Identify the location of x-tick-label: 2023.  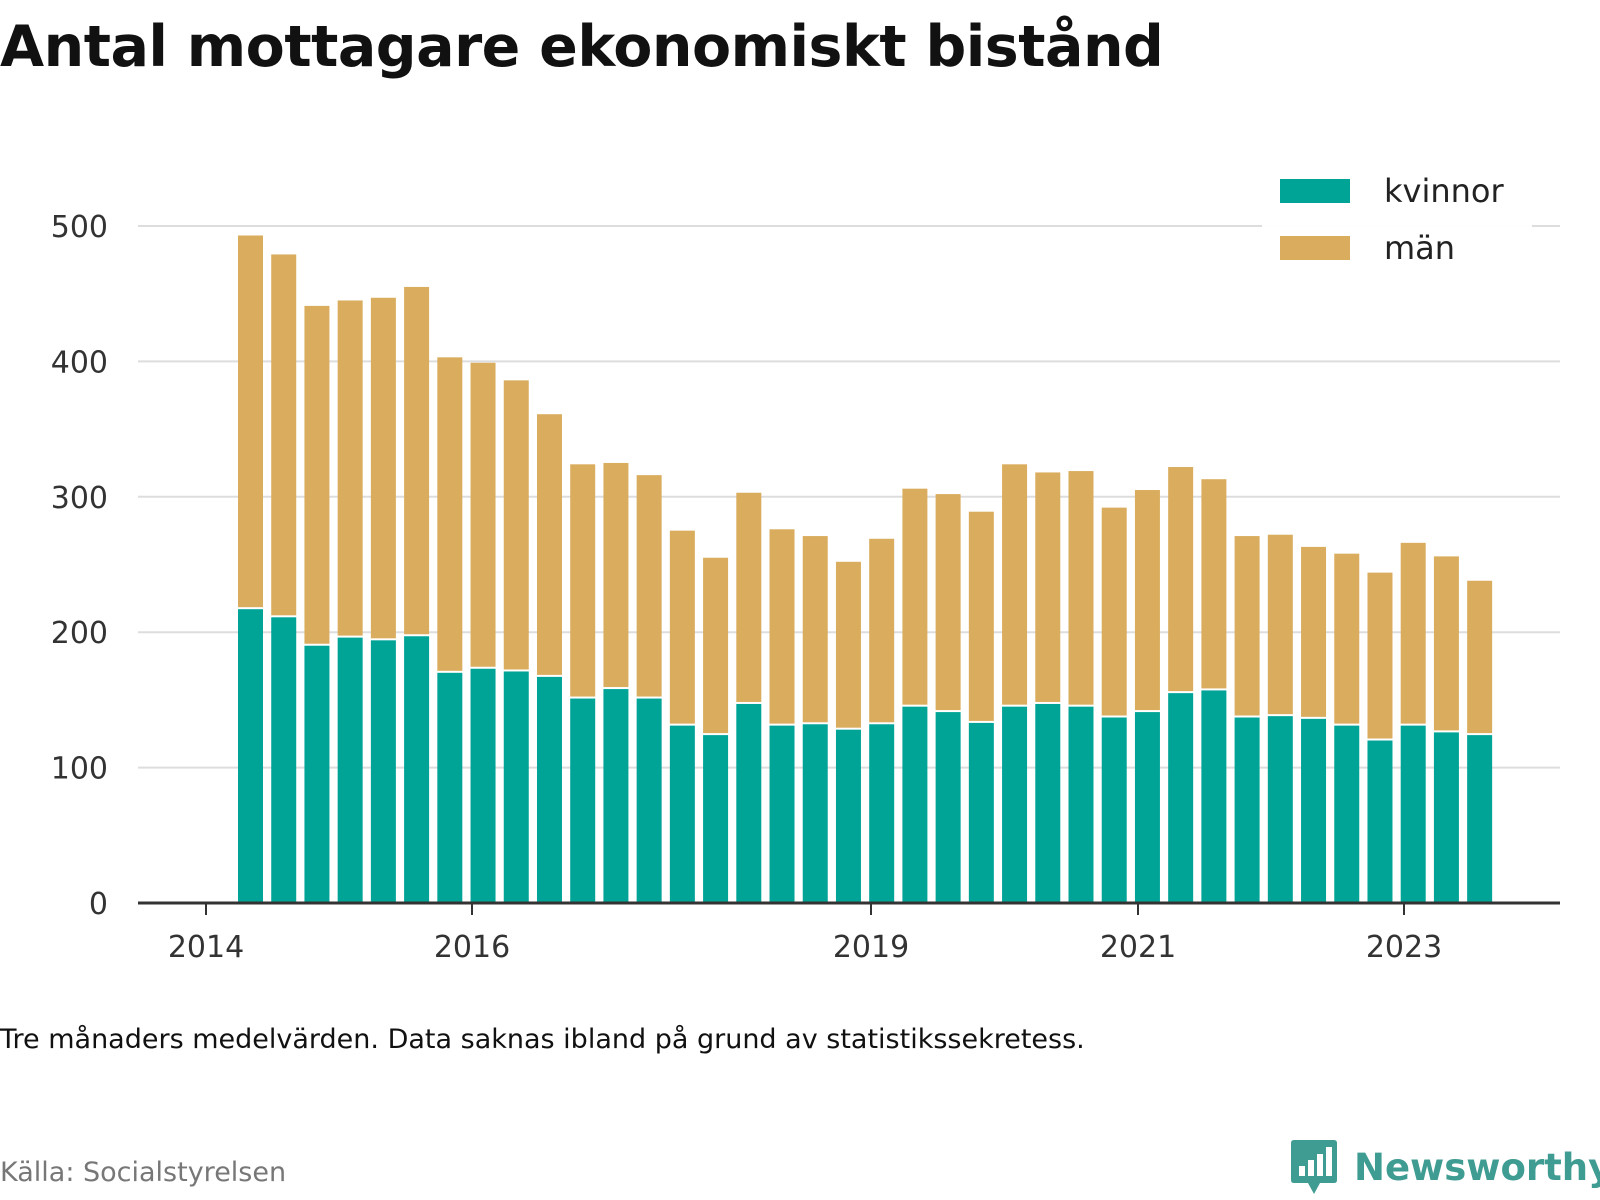
(1404, 947).